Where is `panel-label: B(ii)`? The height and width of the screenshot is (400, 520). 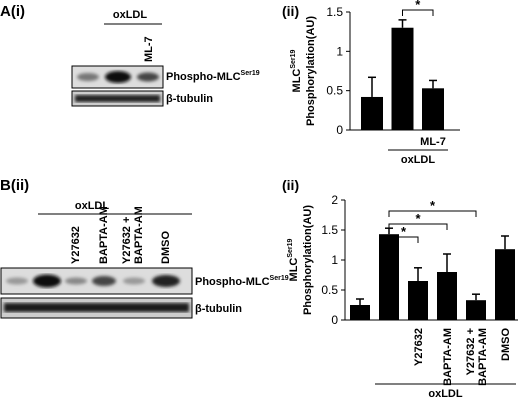 panel-label: B(ii) is located at coordinates (14, 185).